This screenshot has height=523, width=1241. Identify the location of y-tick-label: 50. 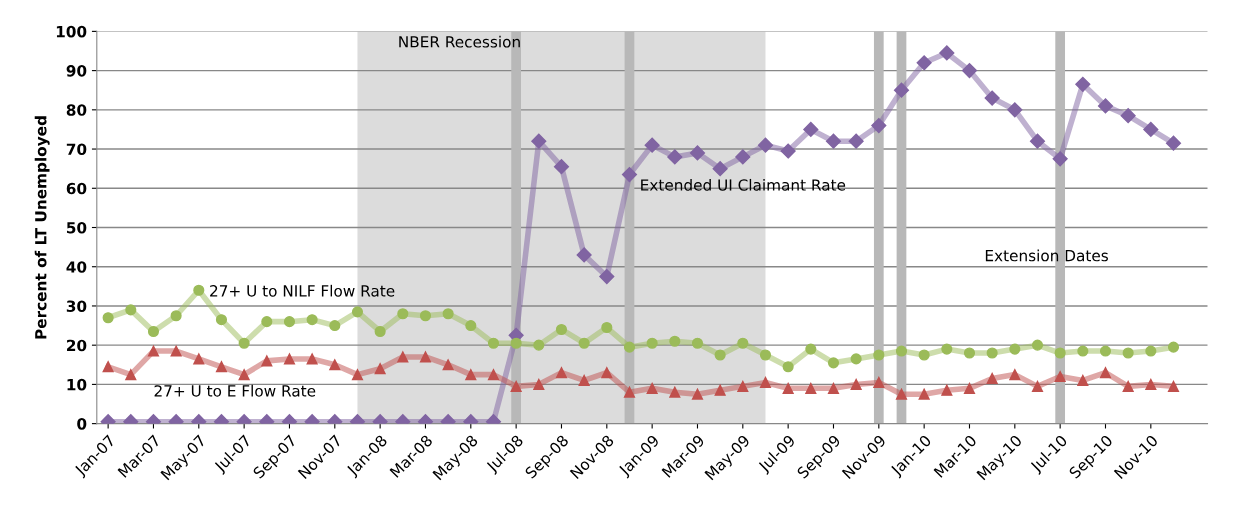
(77, 227).